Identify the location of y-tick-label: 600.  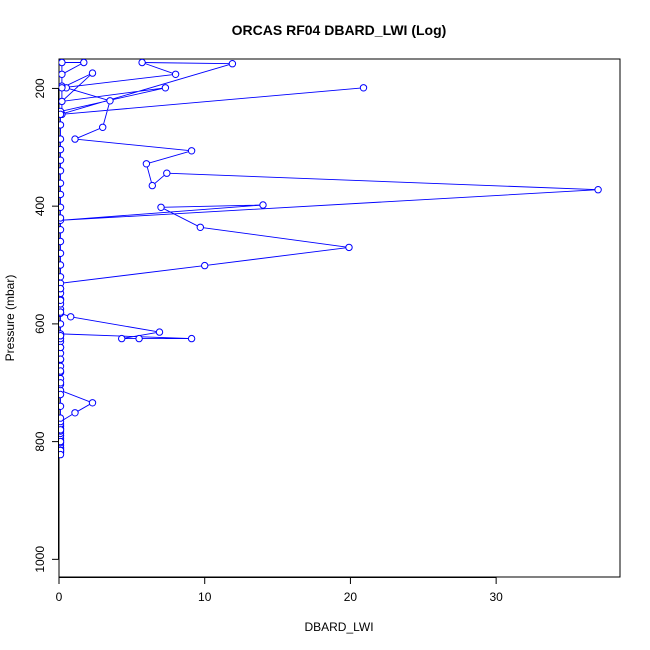
(40, 324).